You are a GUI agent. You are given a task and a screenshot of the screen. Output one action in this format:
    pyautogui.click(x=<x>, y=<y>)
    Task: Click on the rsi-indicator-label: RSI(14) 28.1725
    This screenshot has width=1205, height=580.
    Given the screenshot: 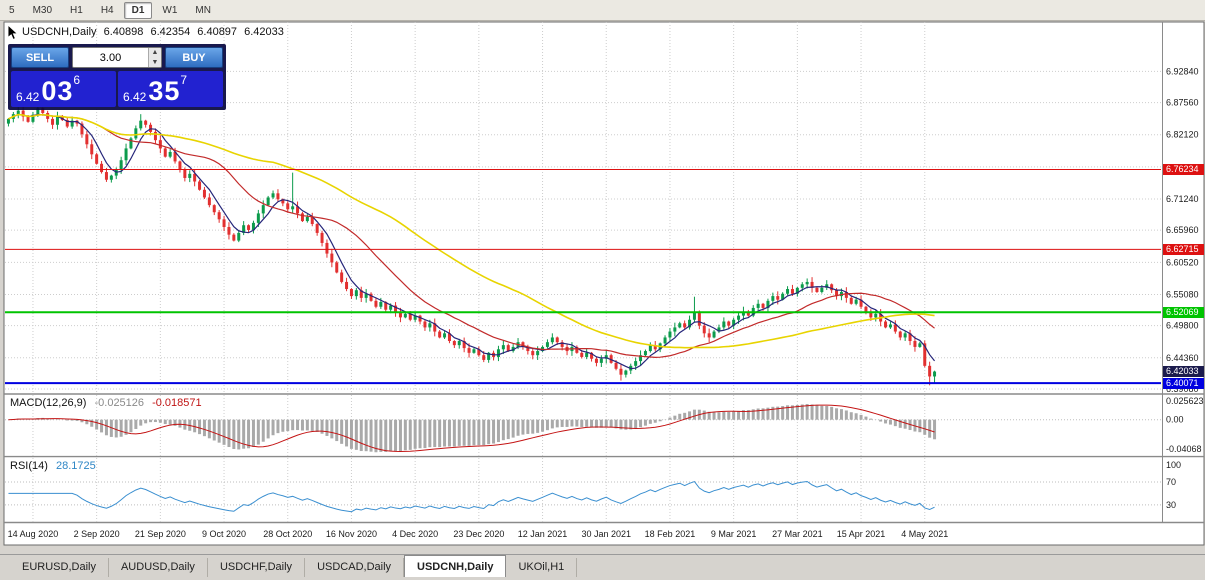 What is the action you would take?
    pyautogui.click(x=55, y=466)
    